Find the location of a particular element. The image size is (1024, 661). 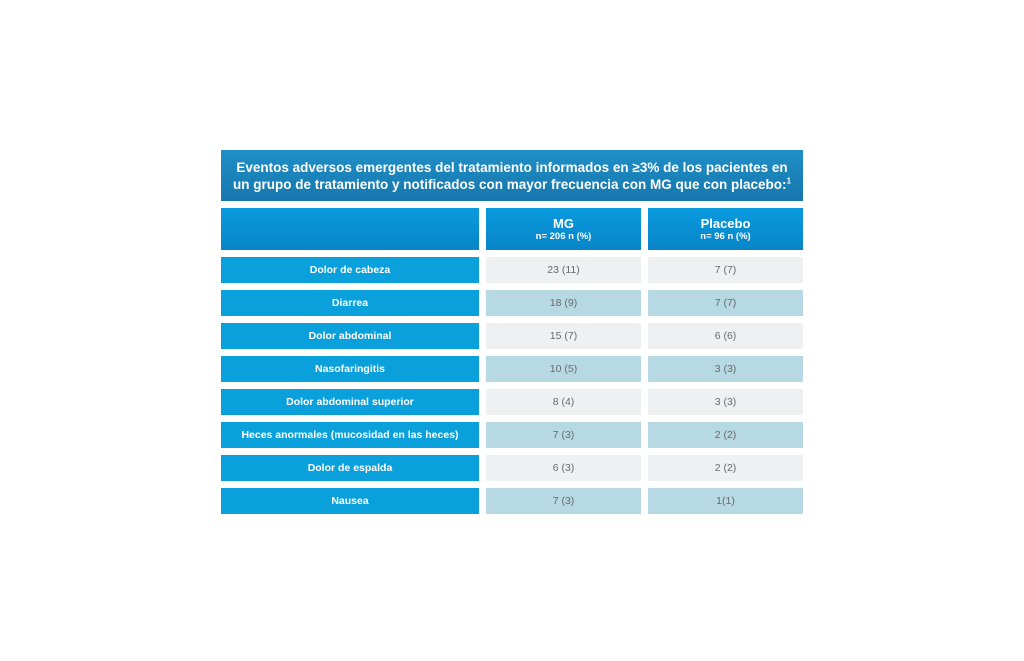

row-label: Dolor abdominal superior is located at coordinates (350, 402).